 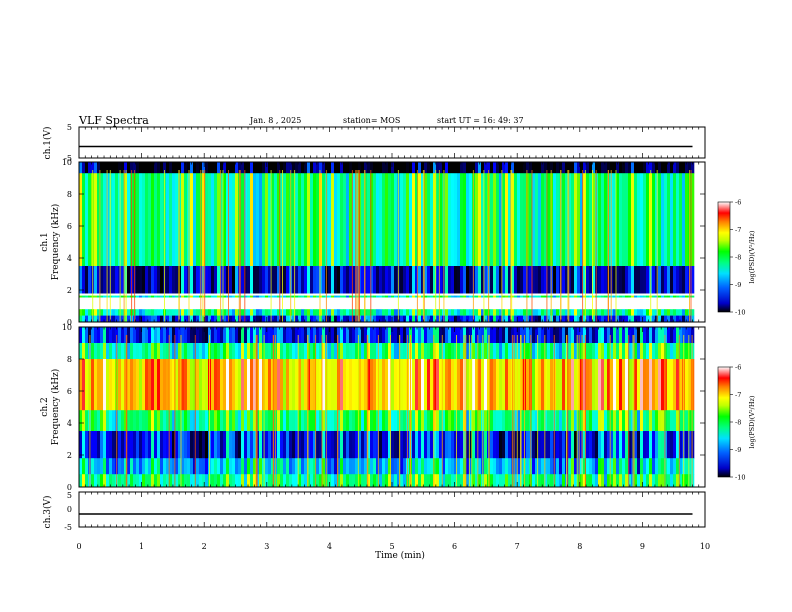 I want to click on spectrogram-ytick-label: 2, so click(x=69, y=455).